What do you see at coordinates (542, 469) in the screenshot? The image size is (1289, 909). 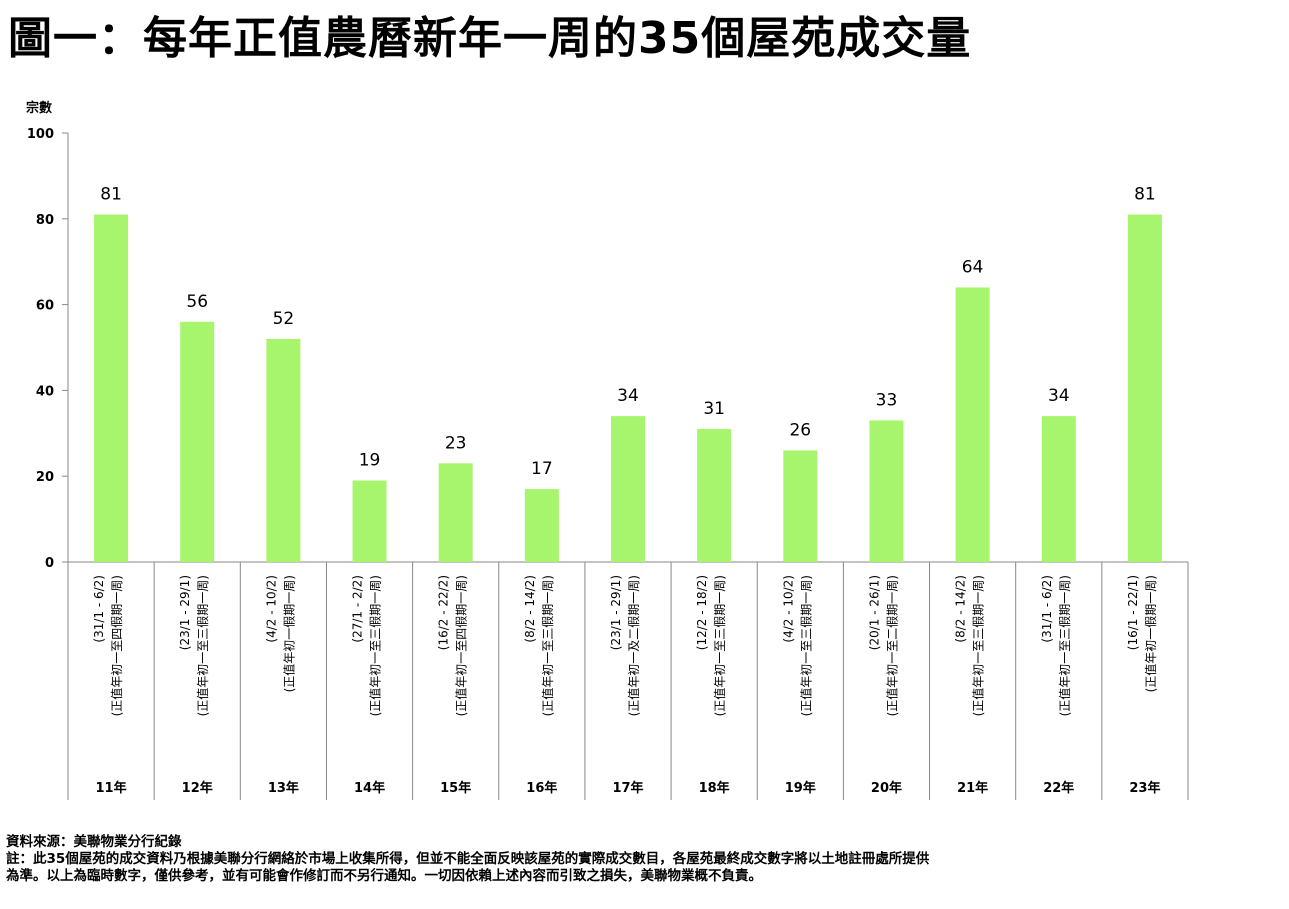 I see `data-label: 17` at bounding box center [542, 469].